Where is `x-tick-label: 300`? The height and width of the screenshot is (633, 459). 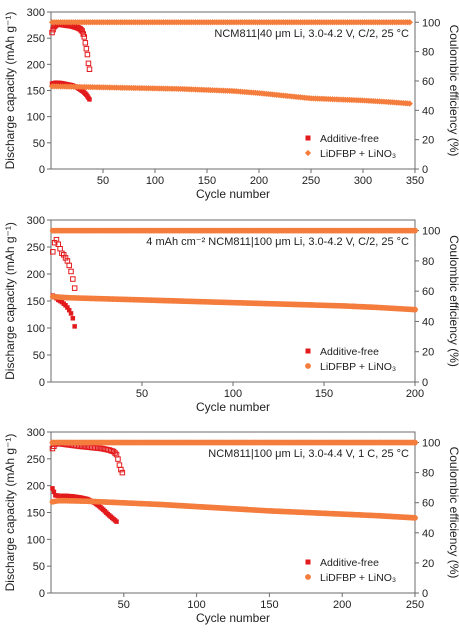
x-tick-label: 300 is located at coordinates (363, 181).